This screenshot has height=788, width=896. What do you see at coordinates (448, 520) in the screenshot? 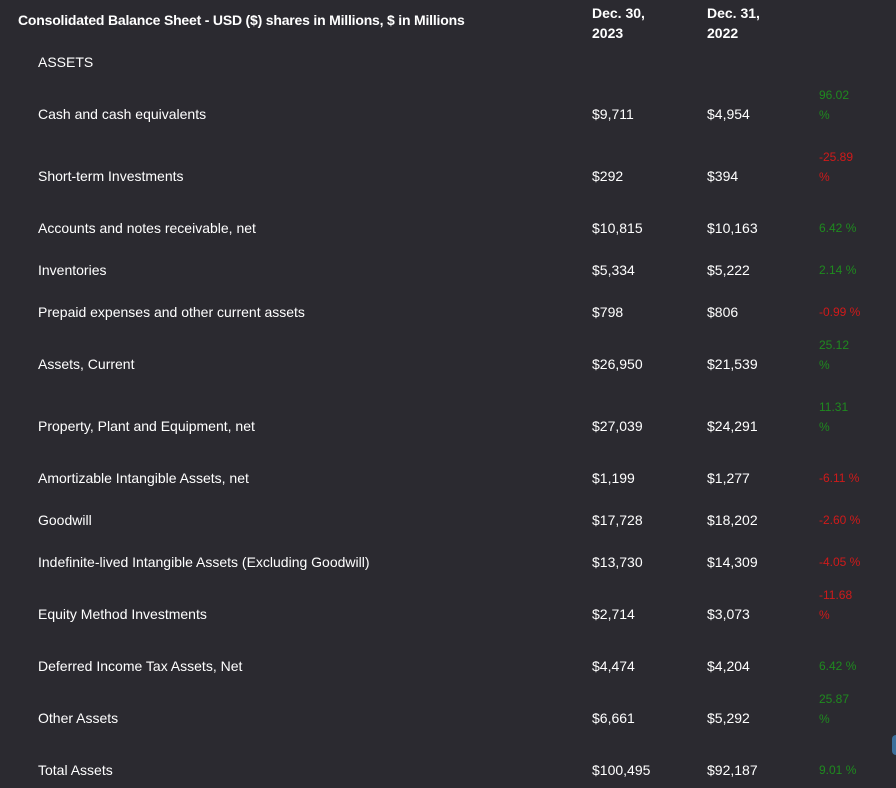
I see `table-row: Goodwill $17,728 $18,202 -2.60 %` at bounding box center [448, 520].